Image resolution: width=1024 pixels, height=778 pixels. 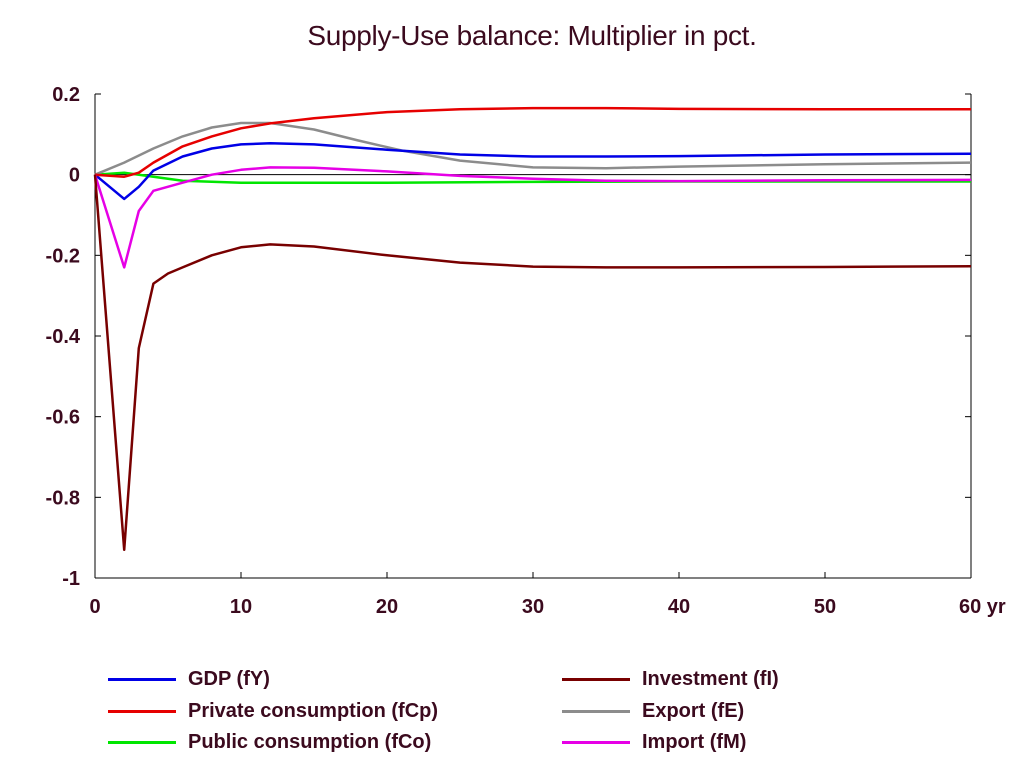 What do you see at coordinates (63, 337) in the screenshot?
I see `y-tick-label: -0.4` at bounding box center [63, 337].